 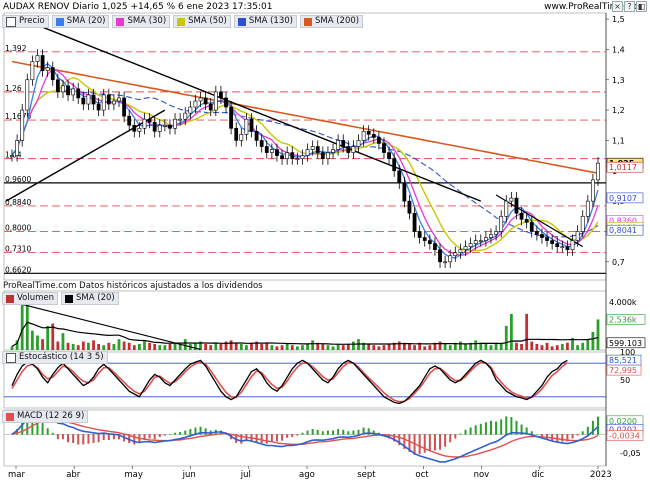 I want to click on volume-label: 599.103, so click(x=625, y=343).